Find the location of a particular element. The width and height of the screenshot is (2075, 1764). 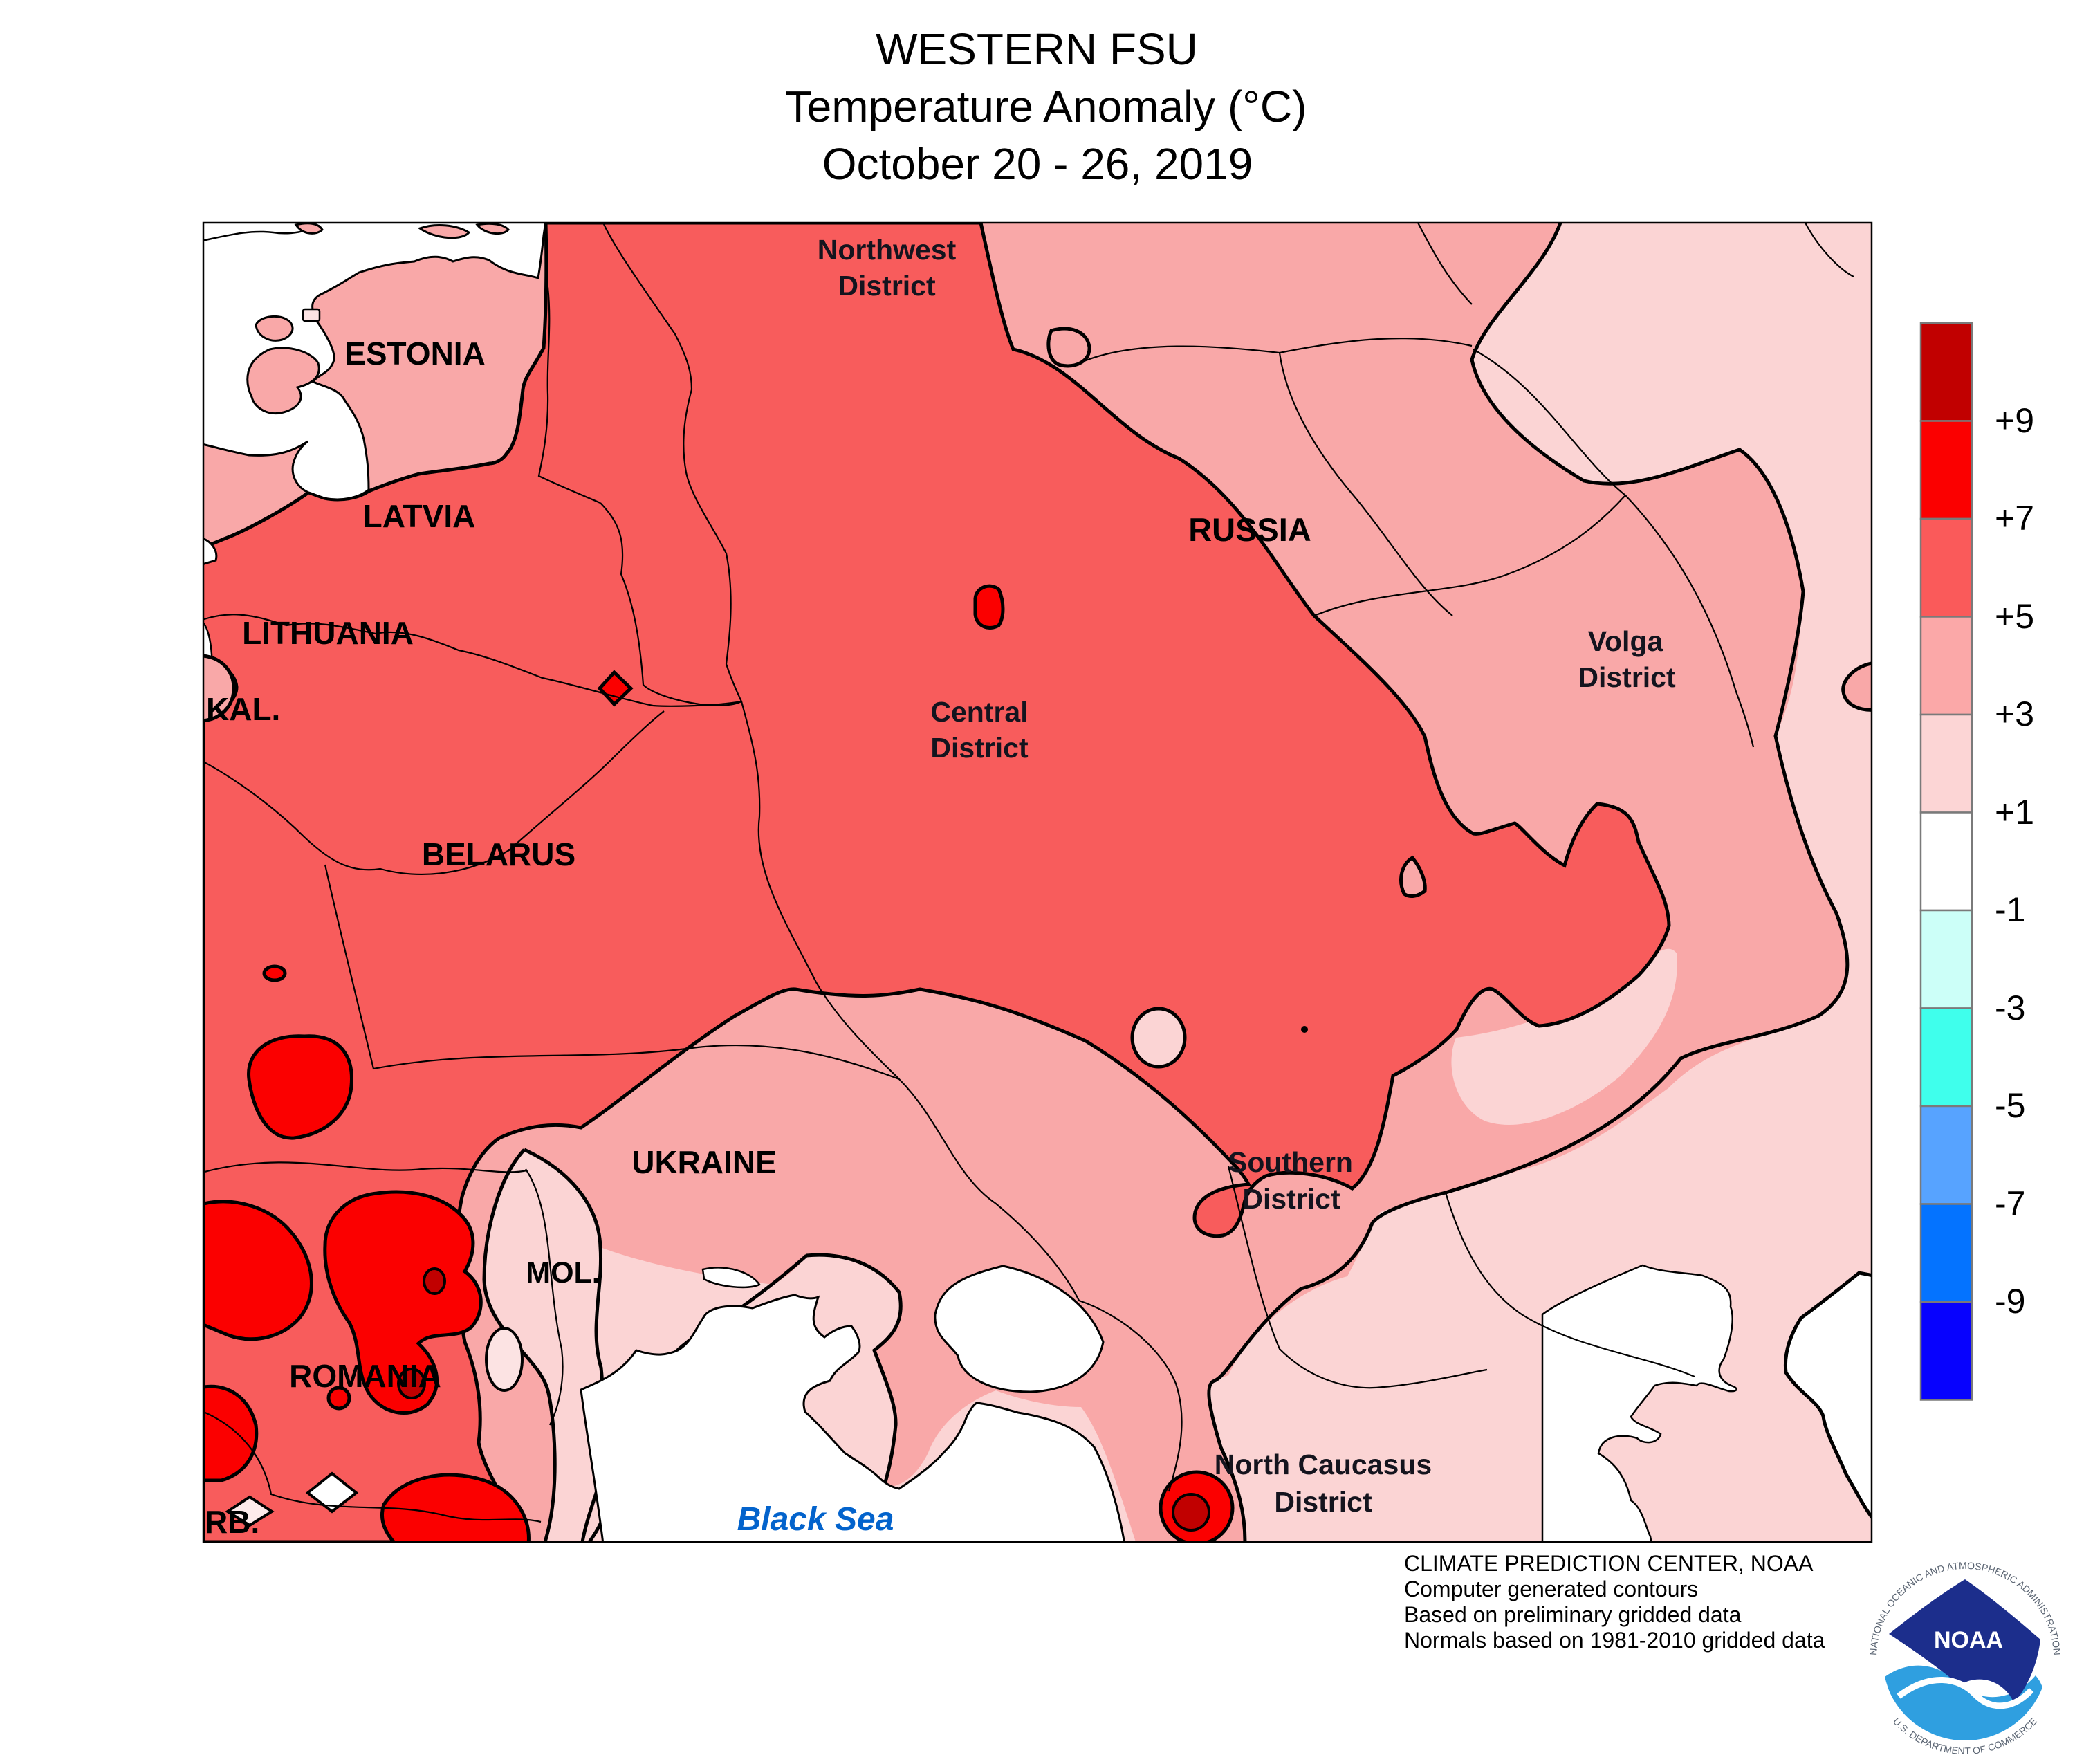

svg-text: Black Sea is located at coordinates (815, 1519).